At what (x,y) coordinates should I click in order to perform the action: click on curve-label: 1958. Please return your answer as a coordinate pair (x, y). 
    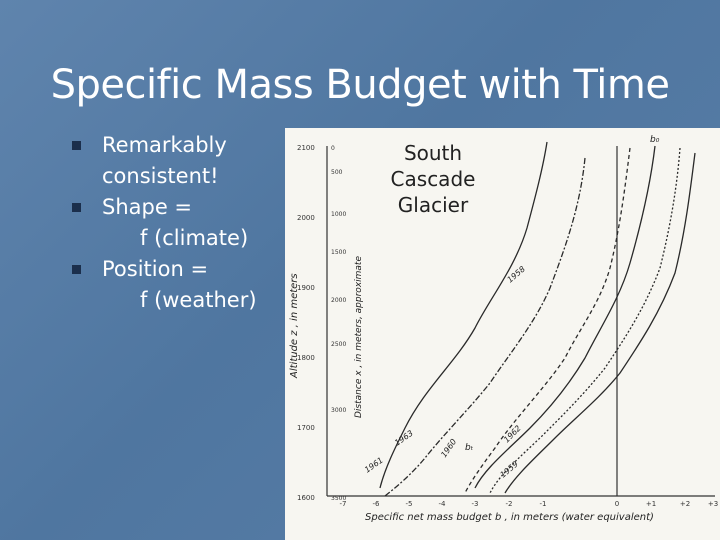
    Looking at the image, I should click on (516, 275).